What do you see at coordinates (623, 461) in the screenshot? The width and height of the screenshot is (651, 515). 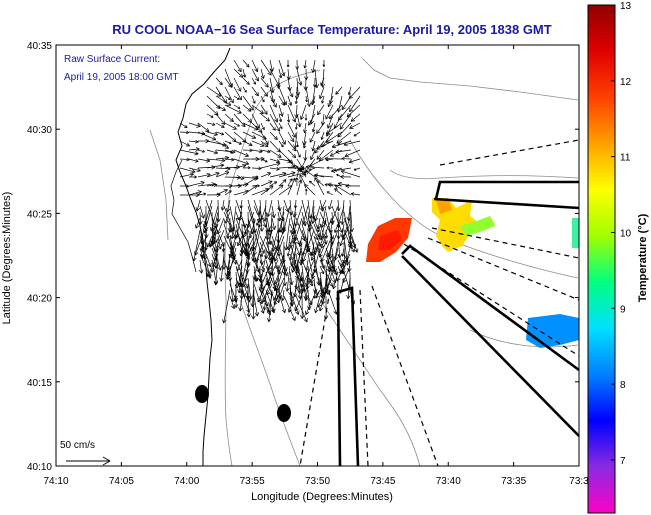 I see `colorbar-tick-label: 7` at bounding box center [623, 461].